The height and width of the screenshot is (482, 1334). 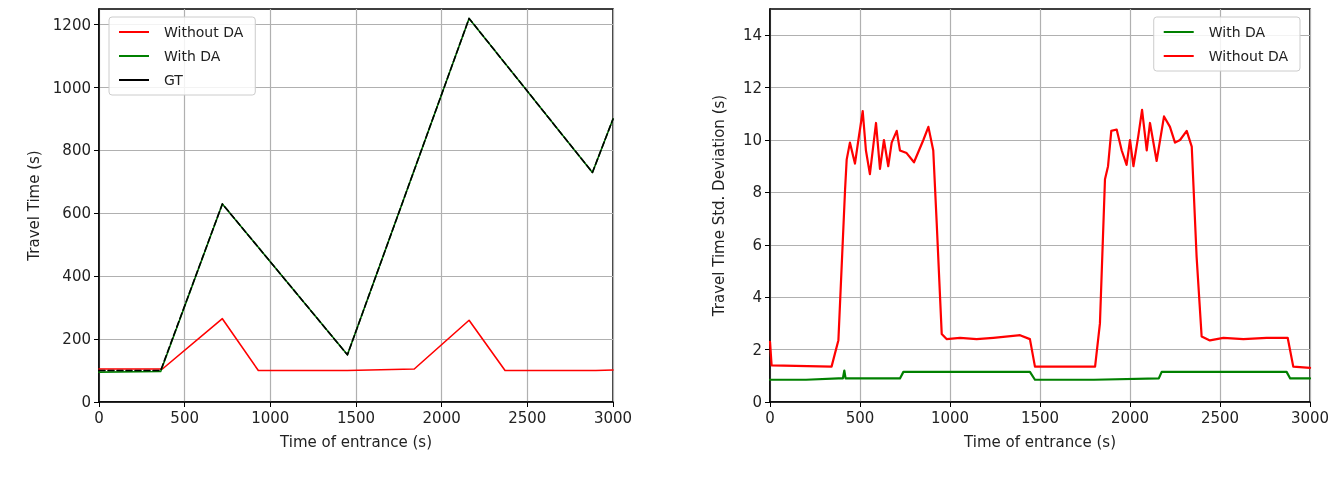 I want to click on y-tick-label: 10, so click(x=752, y=140).